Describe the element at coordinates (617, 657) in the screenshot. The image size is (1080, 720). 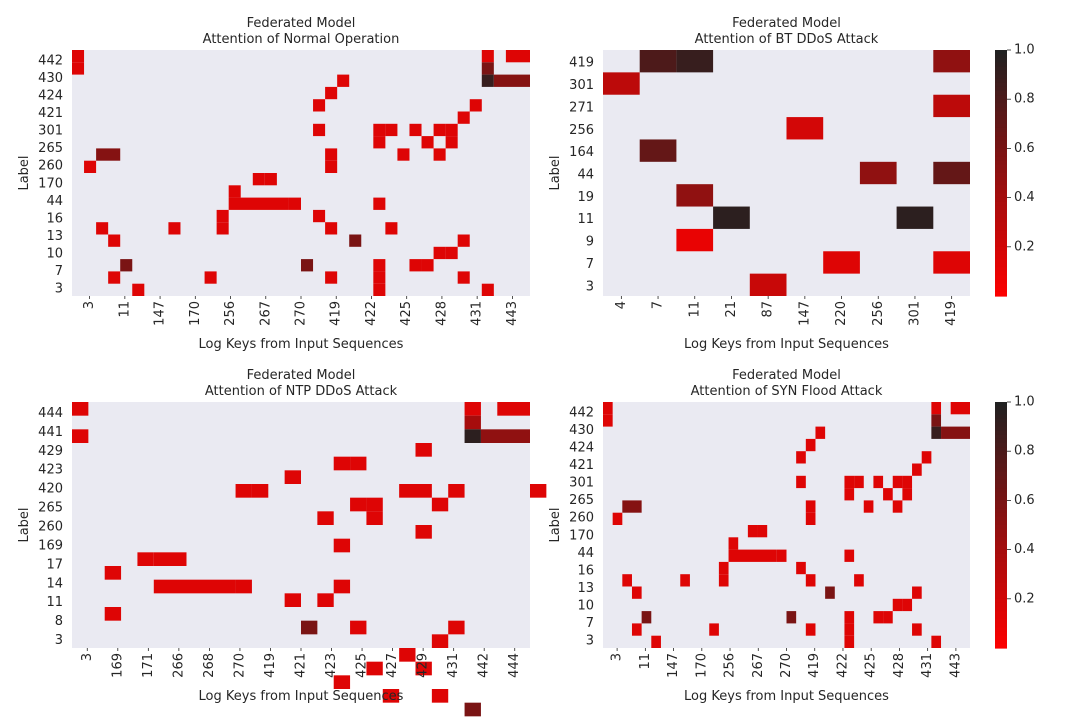
I see `x-tick-label: 3` at that location.